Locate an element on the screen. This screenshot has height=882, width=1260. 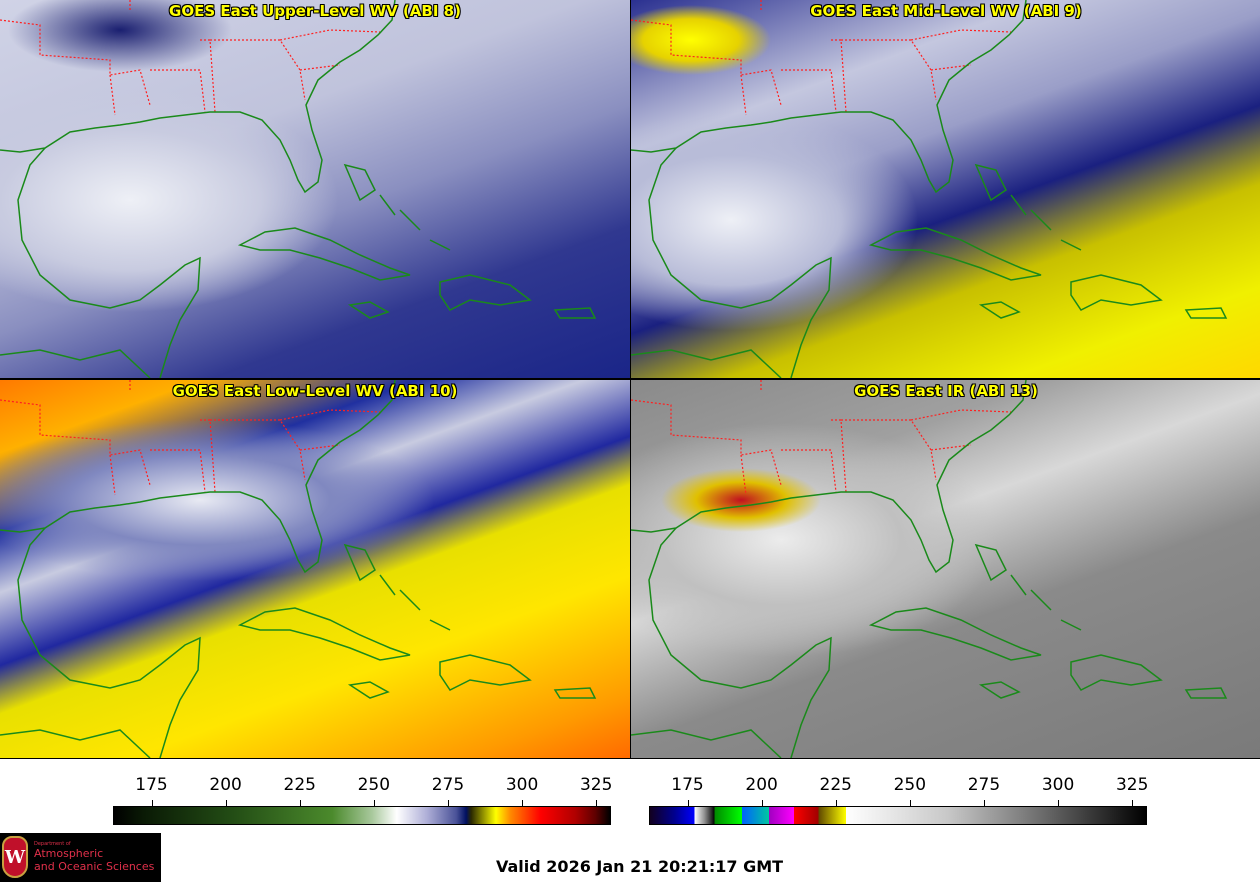
wv-colorbar is located at coordinates (362, 815).